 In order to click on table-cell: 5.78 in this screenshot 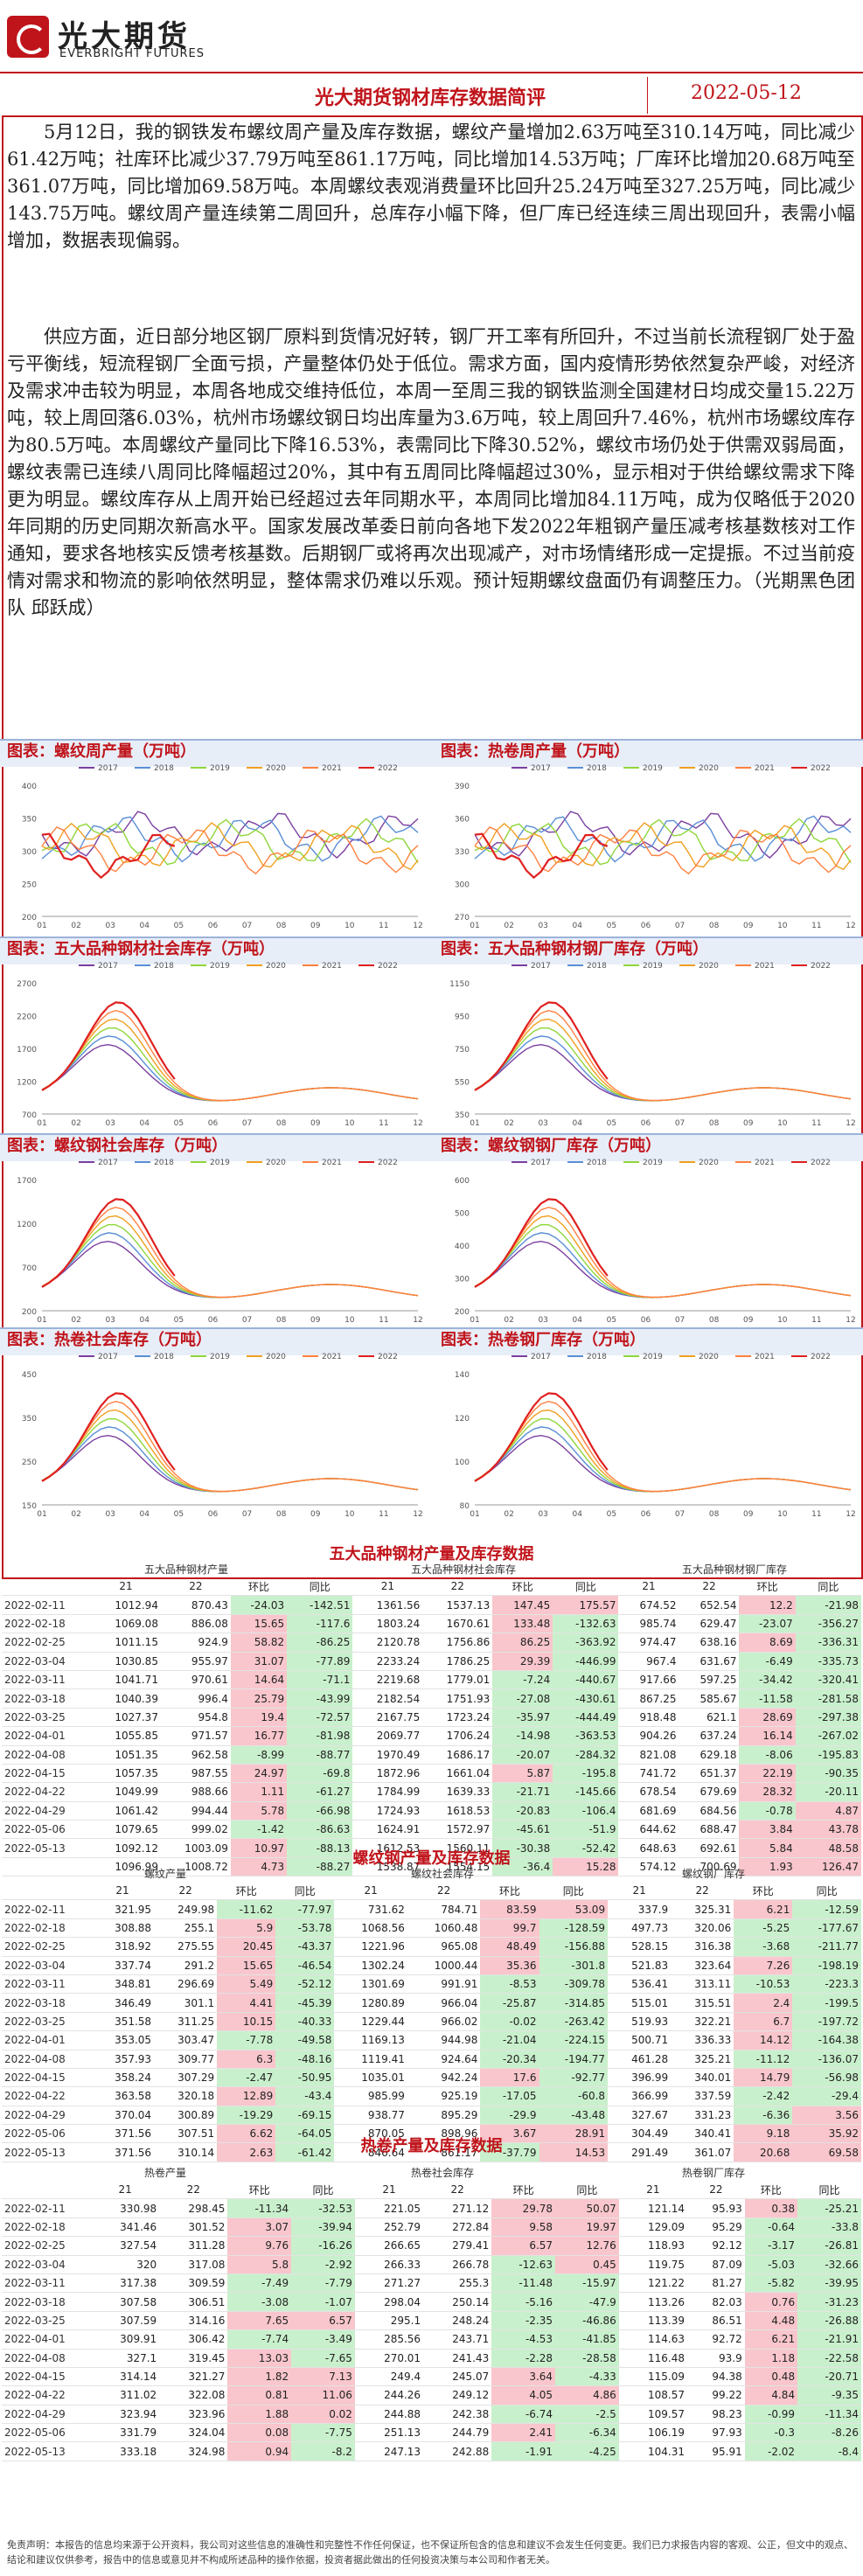, I will do `click(259, 1811)`.